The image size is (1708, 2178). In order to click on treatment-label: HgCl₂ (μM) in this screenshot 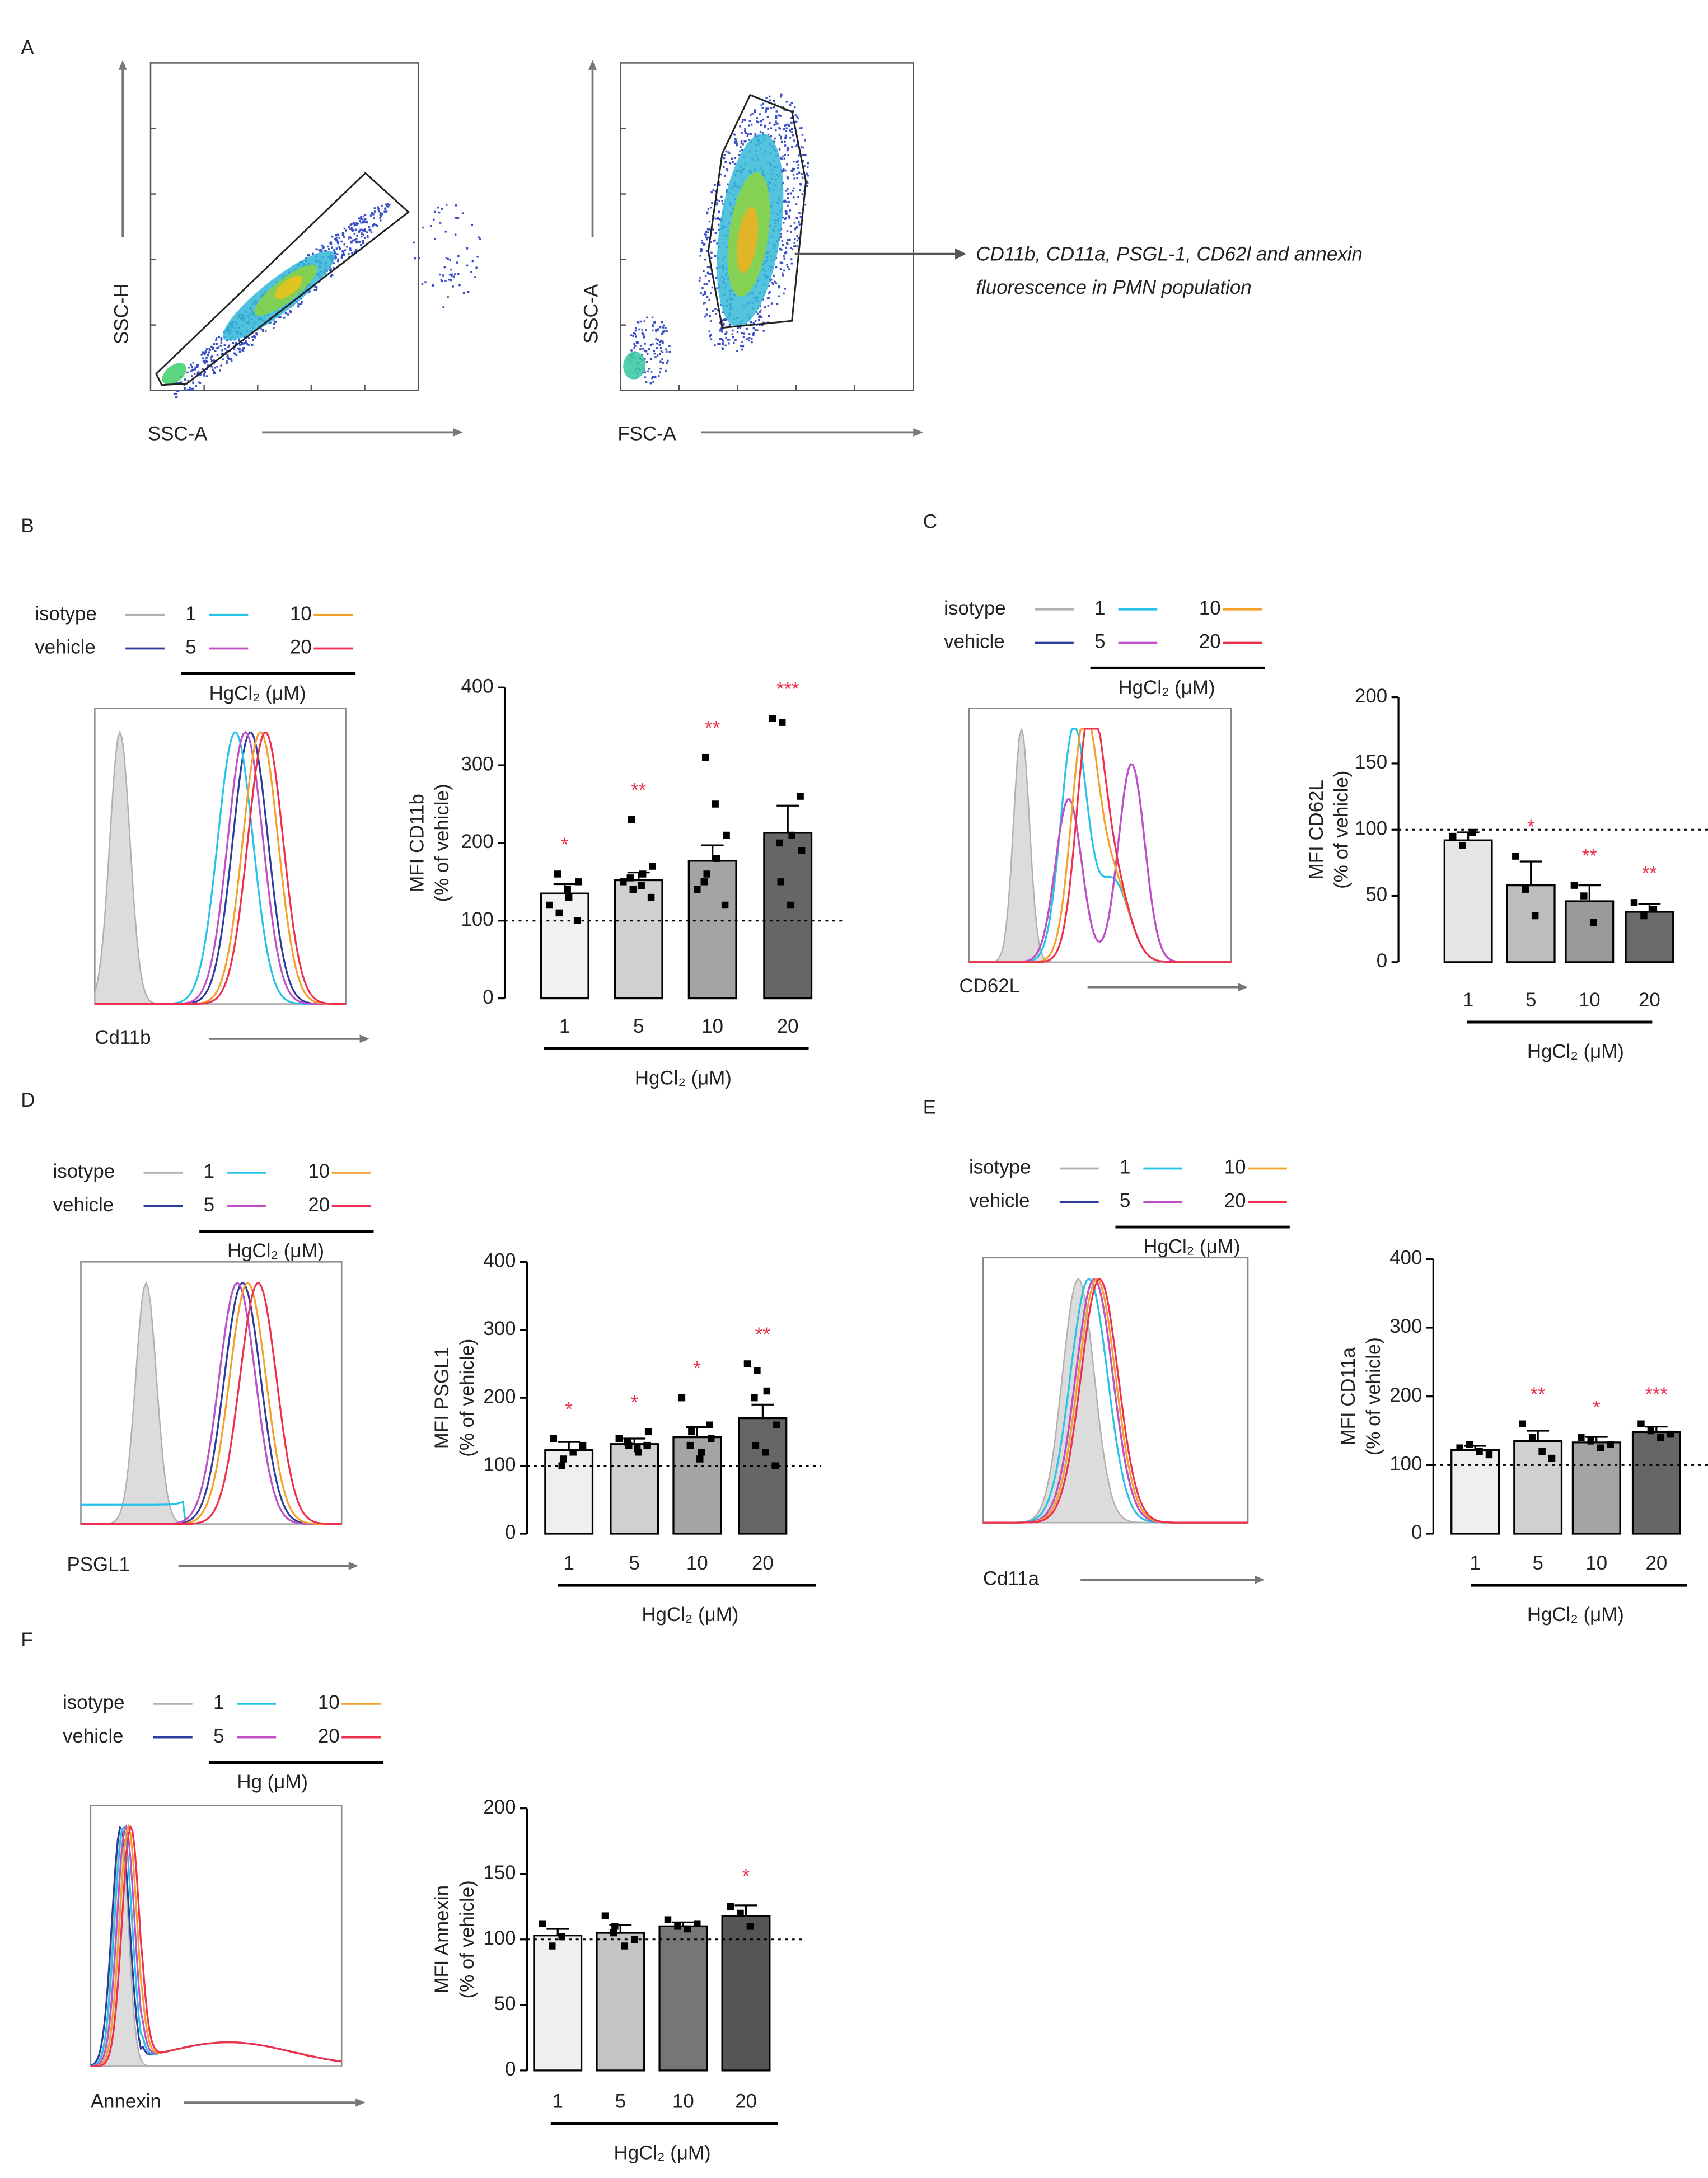, I will do `click(275, 1251)`.